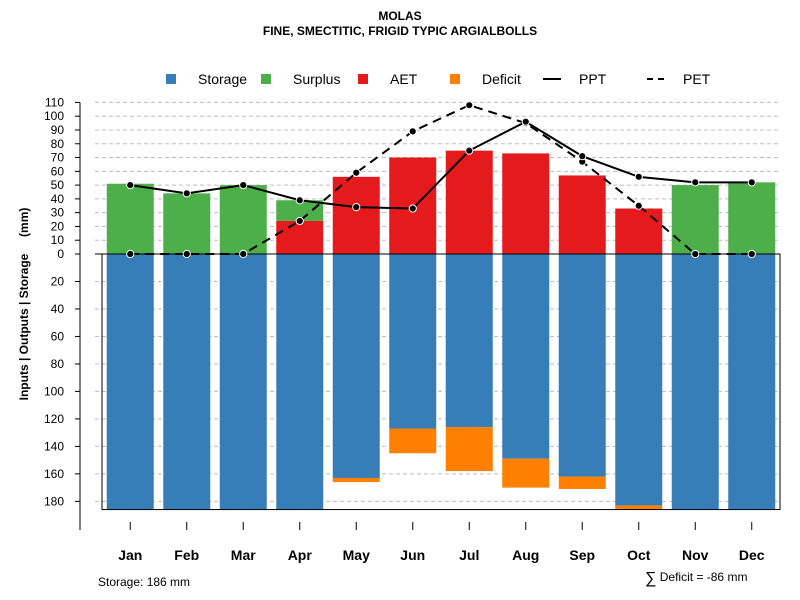  Describe the element at coordinates (60, 254) in the screenshot. I see `y-tick-label: 0` at that location.